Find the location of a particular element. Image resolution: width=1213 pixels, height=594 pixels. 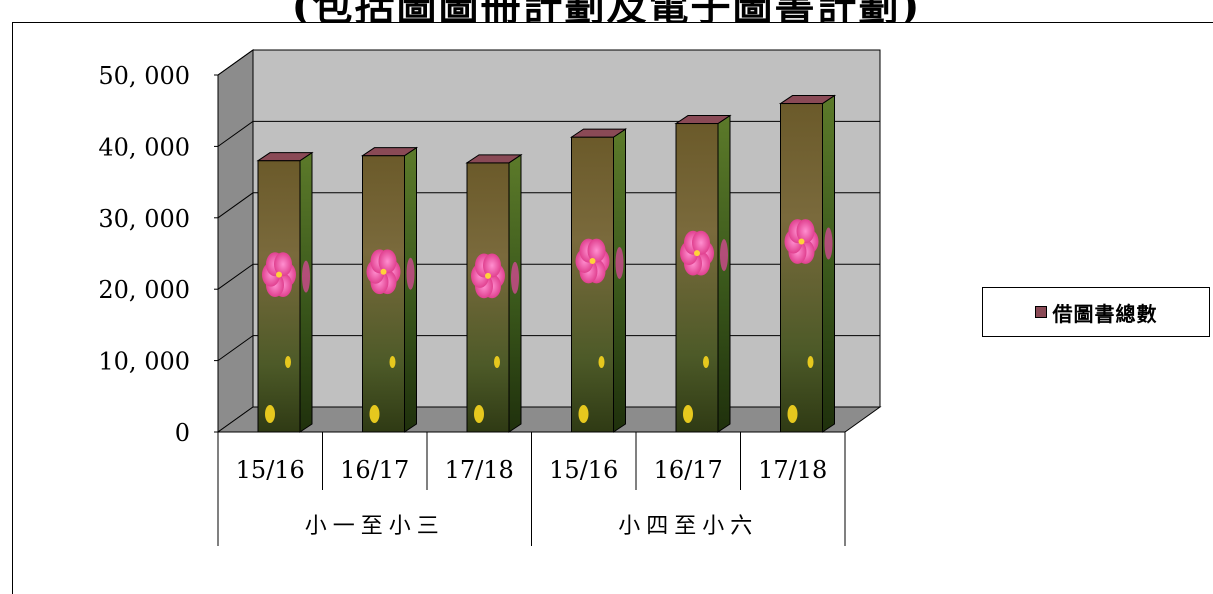

y-tick-label: 0 is located at coordinates (182, 433).